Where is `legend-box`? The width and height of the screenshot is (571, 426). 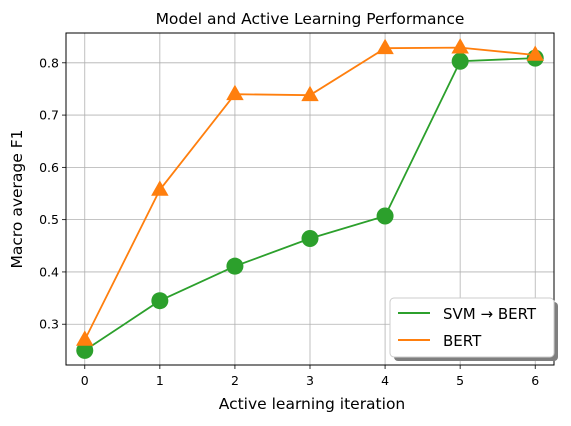
legend-box is located at coordinates (472, 327).